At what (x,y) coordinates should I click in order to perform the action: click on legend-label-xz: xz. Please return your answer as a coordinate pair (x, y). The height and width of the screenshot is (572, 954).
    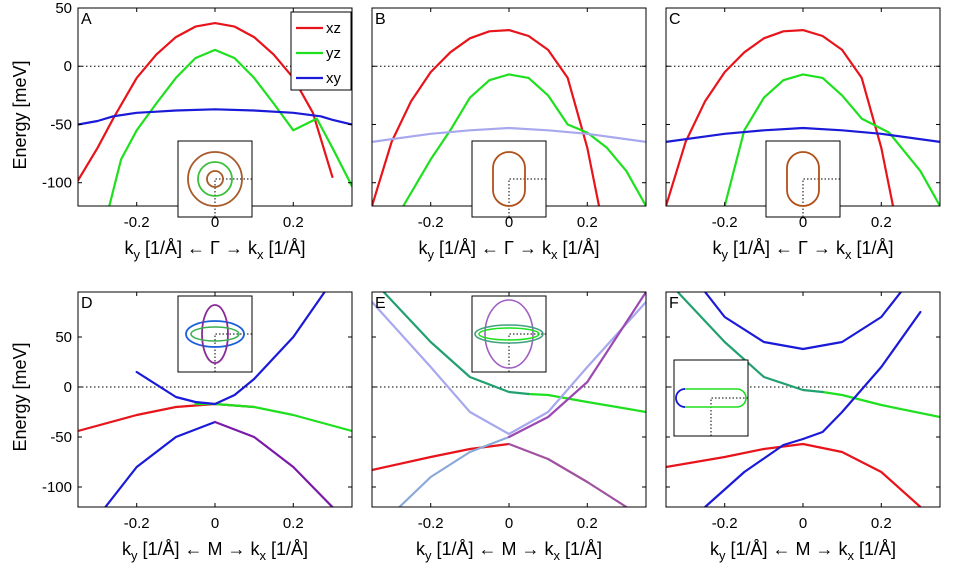
    Looking at the image, I should click on (333, 28).